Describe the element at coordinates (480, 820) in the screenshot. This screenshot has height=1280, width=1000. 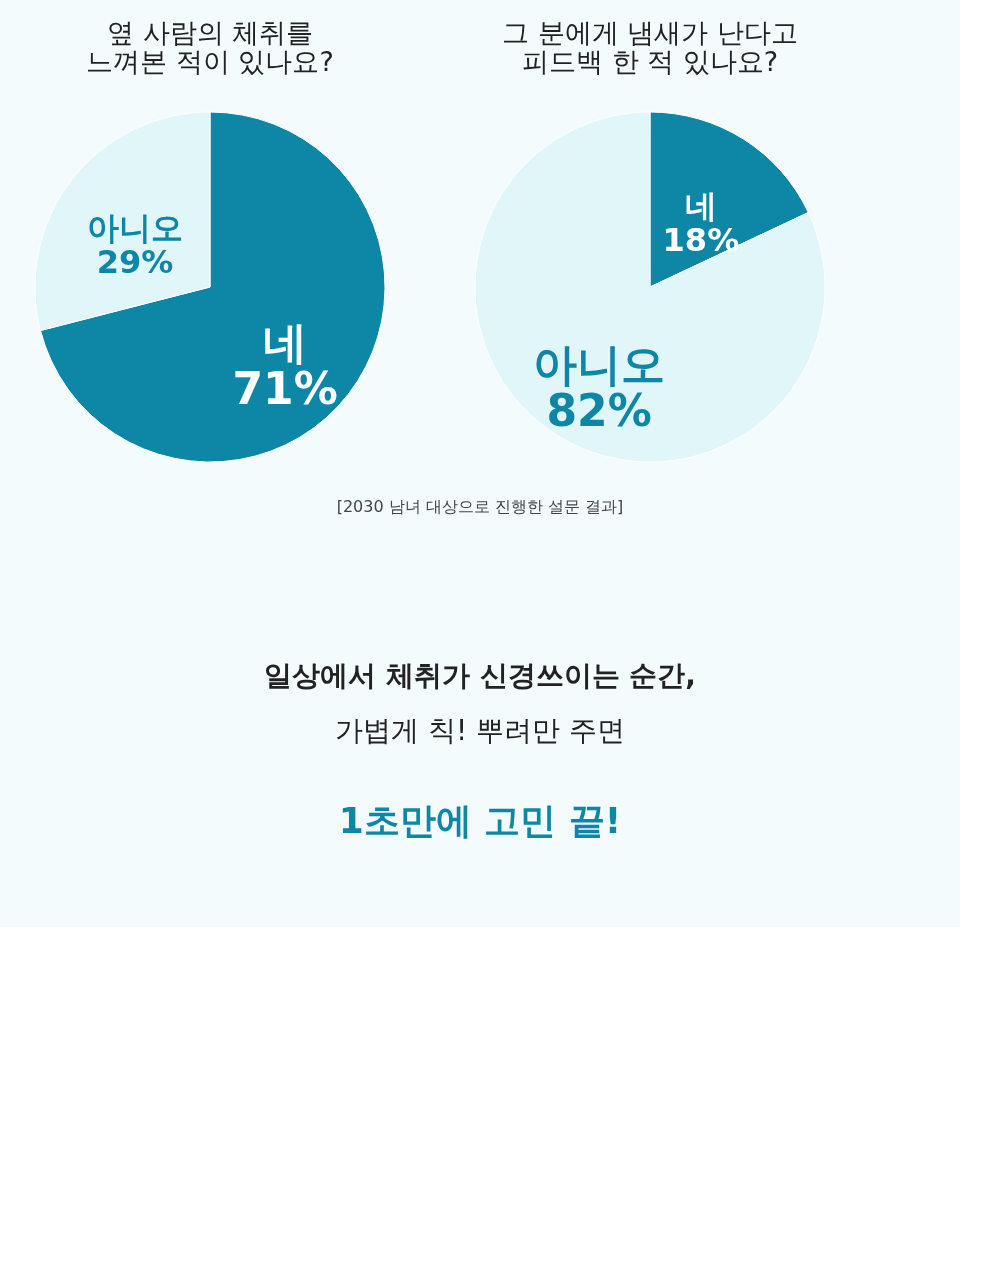
I see `text: 1초만에 고민 끝!` at that location.